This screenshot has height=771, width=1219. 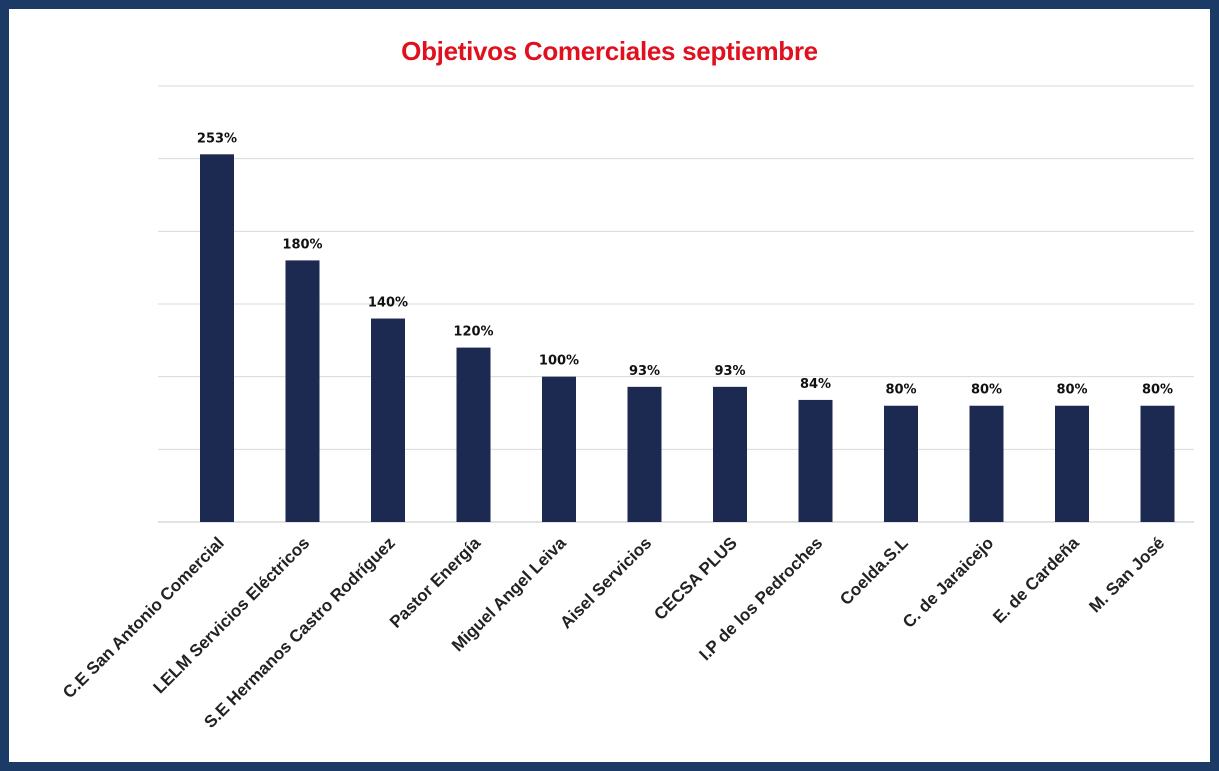 What do you see at coordinates (948, 582) in the screenshot?
I see `category-label: C. de Jaraicejo` at bounding box center [948, 582].